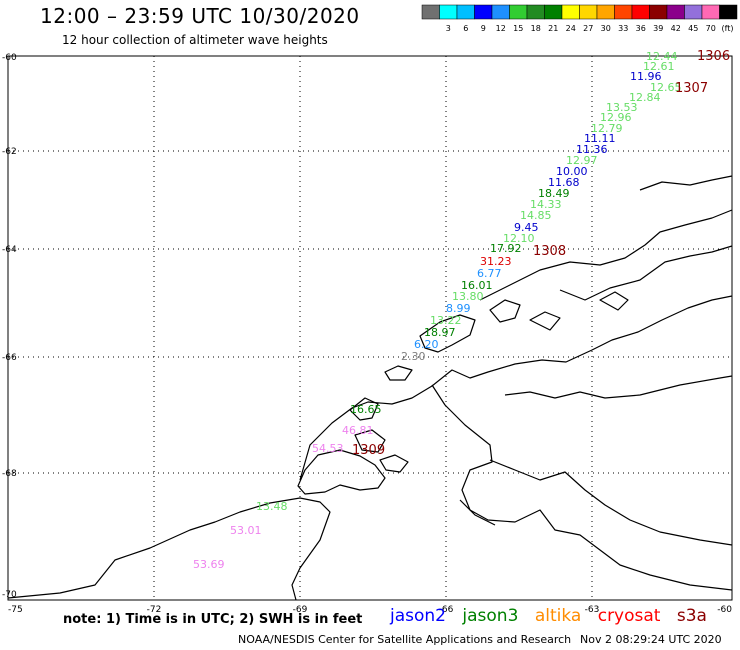 The height and width of the screenshot is (650, 740). I want to click on legend-tick-label: 30, so click(606, 28).